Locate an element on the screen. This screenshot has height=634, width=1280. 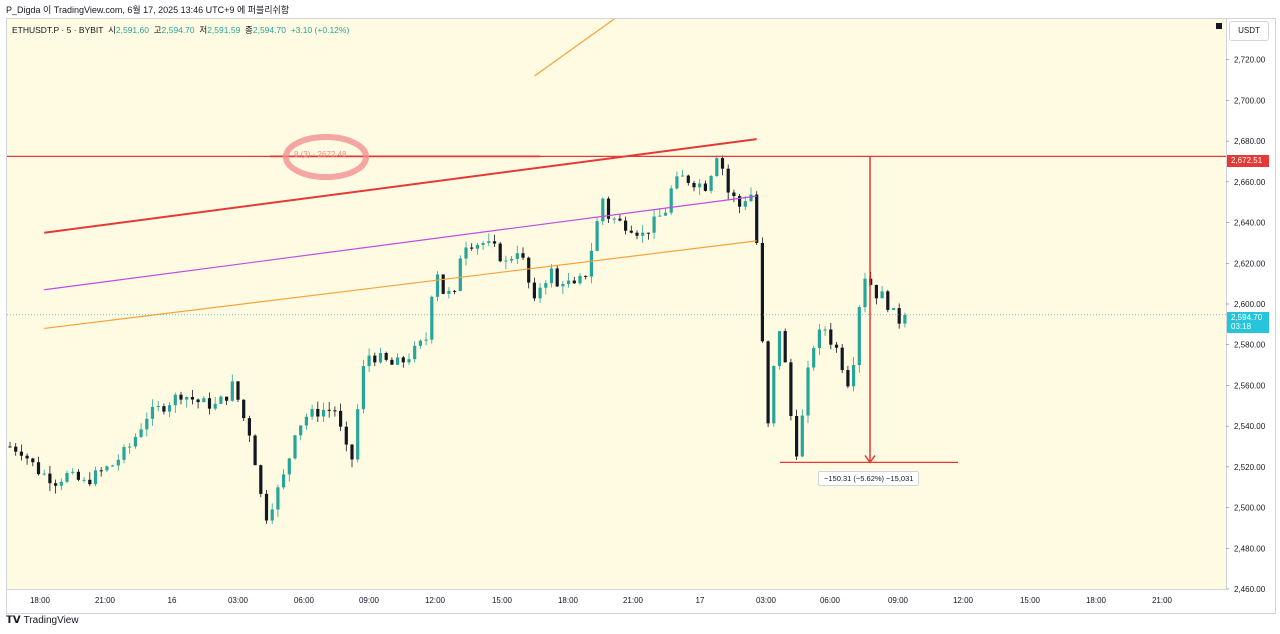
footer-brand: 𝗧𝗩 TradingView is located at coordinates (42, 620).